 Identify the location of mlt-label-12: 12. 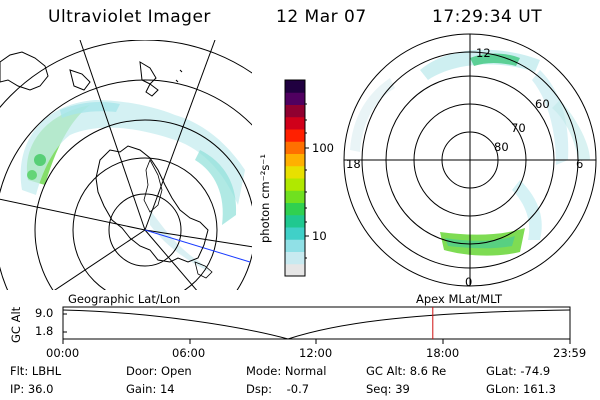
(483, 53).